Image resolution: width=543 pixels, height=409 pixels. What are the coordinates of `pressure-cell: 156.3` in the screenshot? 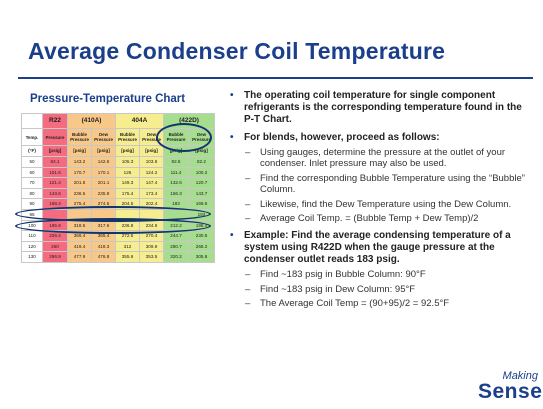 It's located at (176, 193).